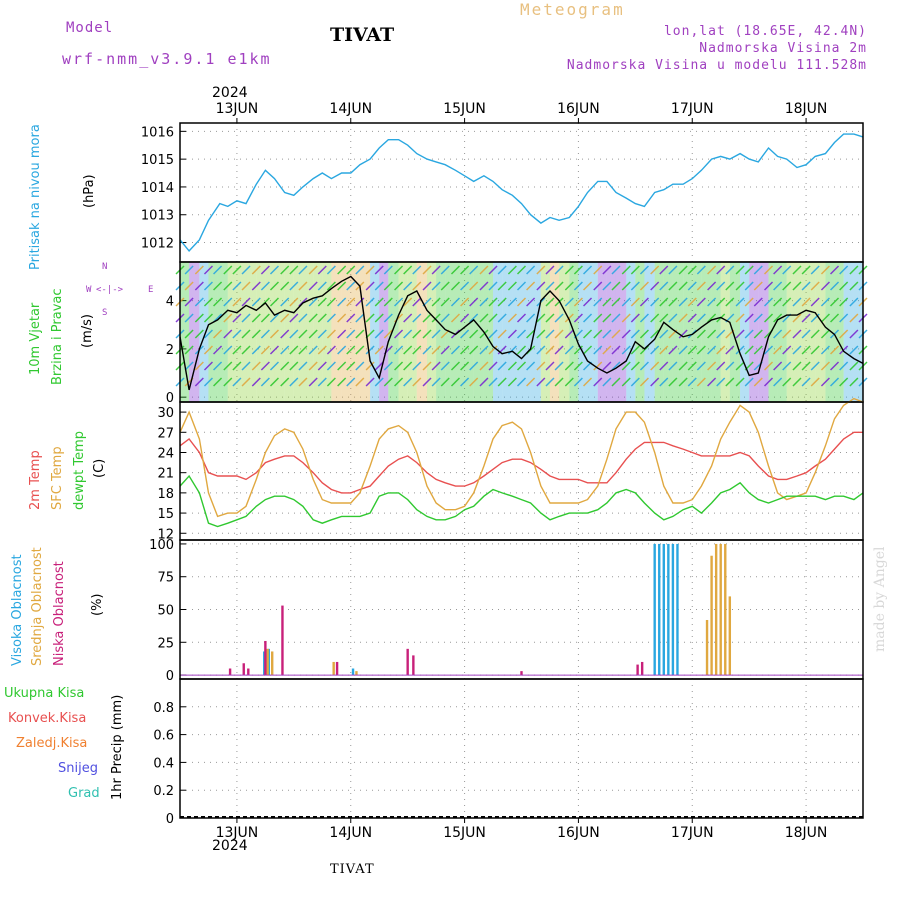  What do you see at coordinates (521, 471) in the screenshot?
I see `temperature-frame` at bounding box center [521, 471].